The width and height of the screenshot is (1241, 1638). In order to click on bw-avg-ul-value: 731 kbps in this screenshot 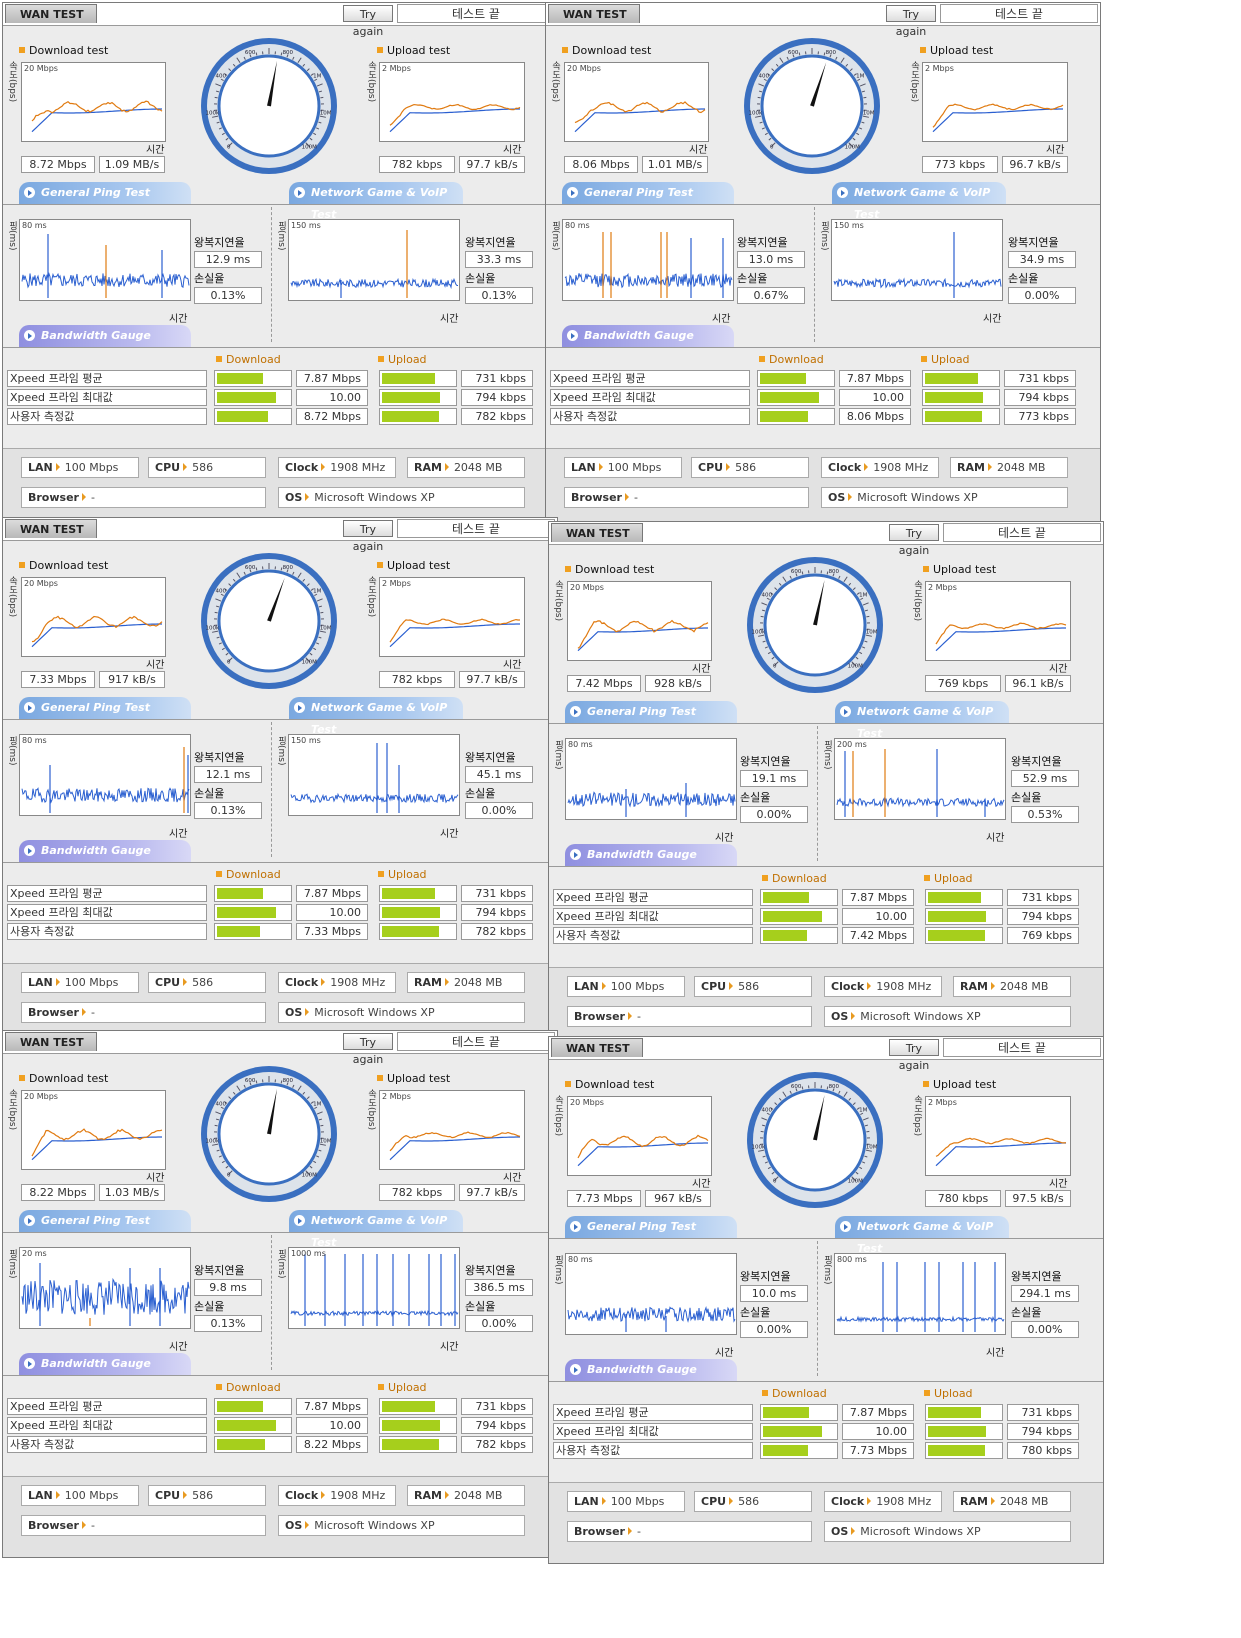, I will do `click(497, 1406)`.